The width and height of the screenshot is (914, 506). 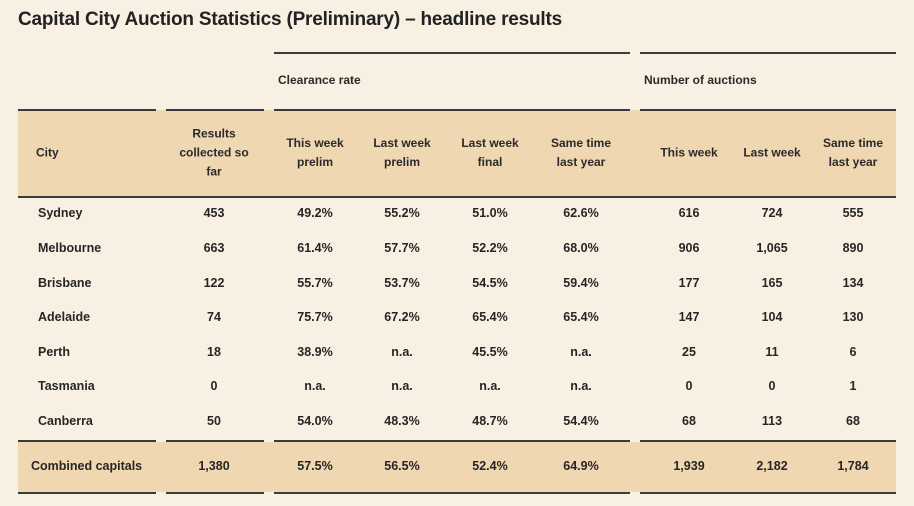 I want to click on table-cell: 1, so click(x=853, y=386).